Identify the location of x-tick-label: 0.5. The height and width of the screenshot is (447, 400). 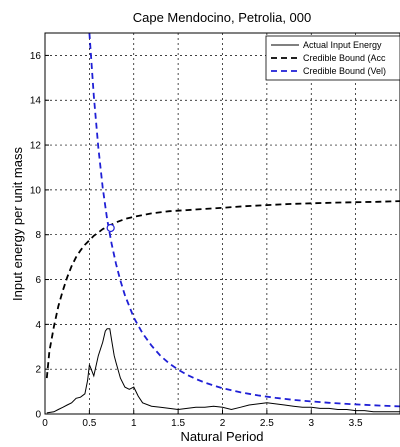
(89, 423).